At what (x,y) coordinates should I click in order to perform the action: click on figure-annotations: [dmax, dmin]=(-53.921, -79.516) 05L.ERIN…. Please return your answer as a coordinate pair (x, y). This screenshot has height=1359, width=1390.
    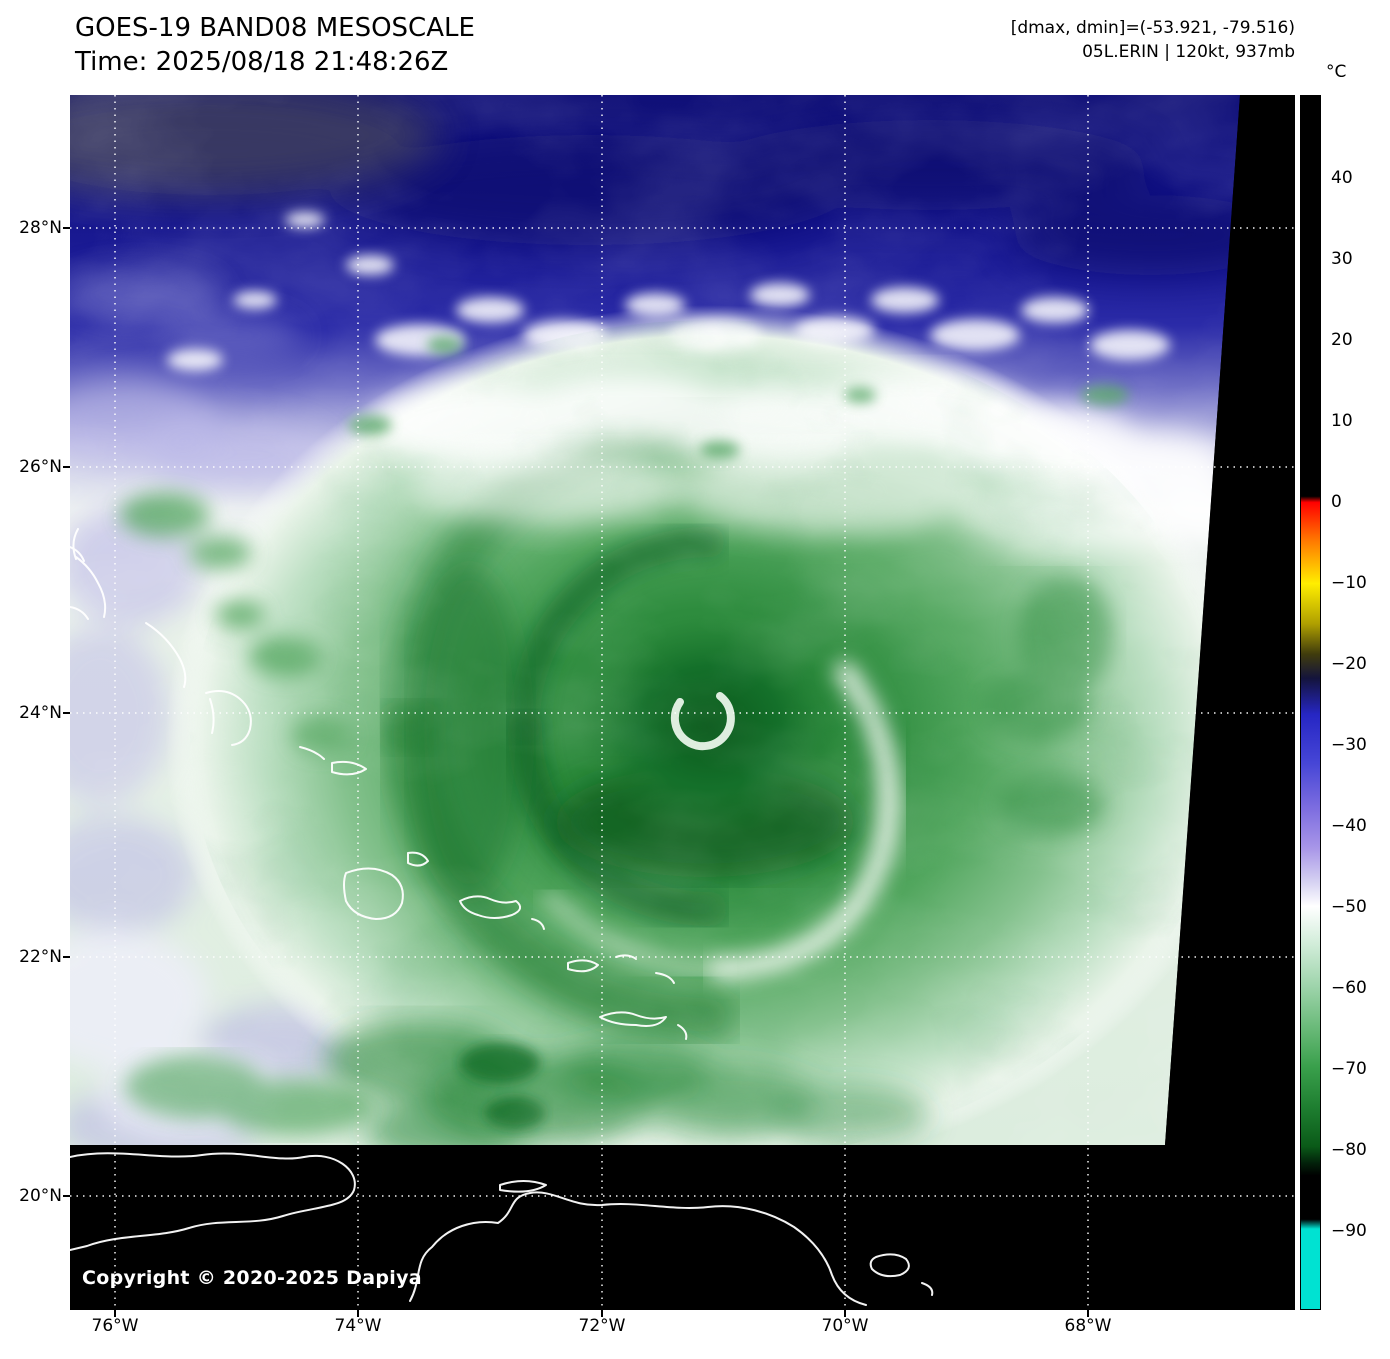
    Looking at the image, I should click on (1153, 40).